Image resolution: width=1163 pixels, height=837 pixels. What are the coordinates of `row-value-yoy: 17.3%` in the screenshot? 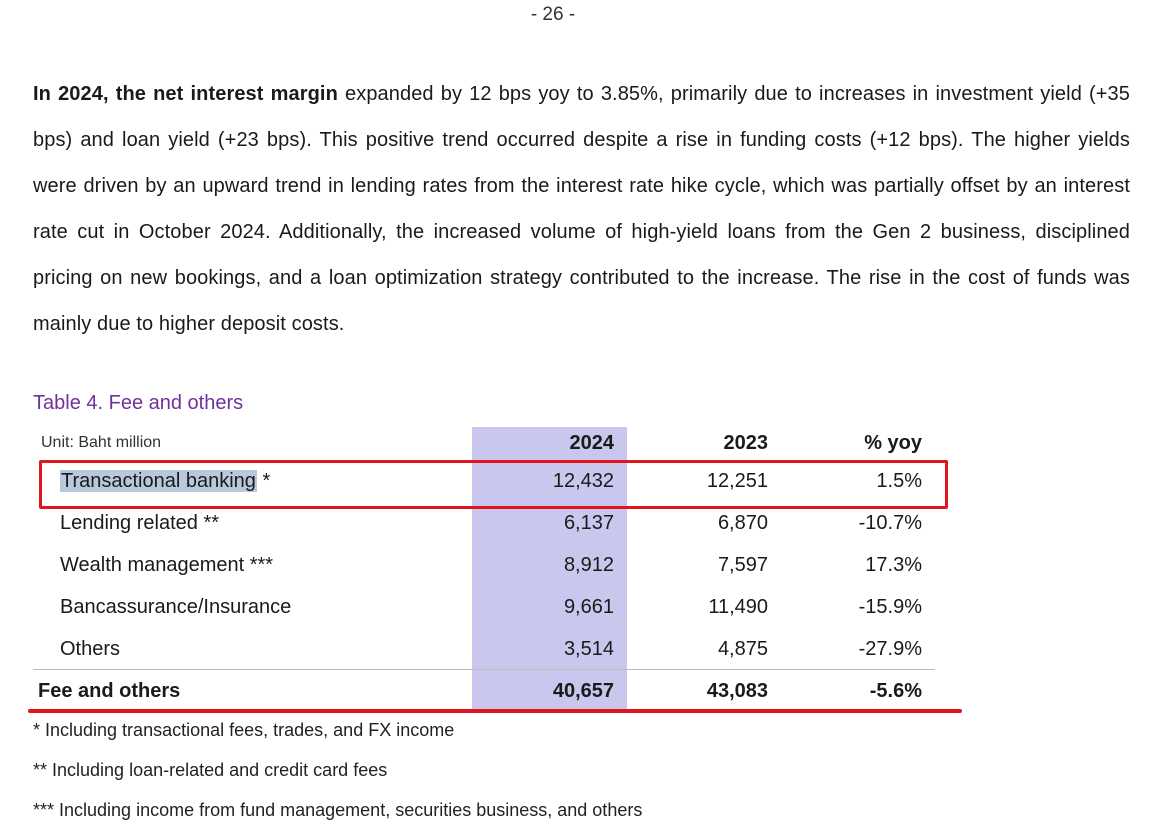 It's located at (893, 565).